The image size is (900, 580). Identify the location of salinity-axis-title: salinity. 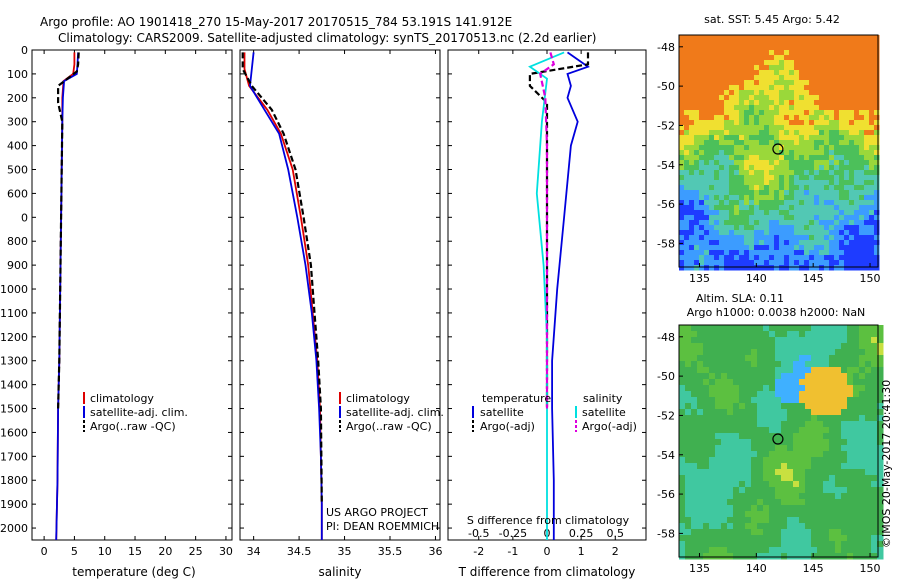
(339, 572).